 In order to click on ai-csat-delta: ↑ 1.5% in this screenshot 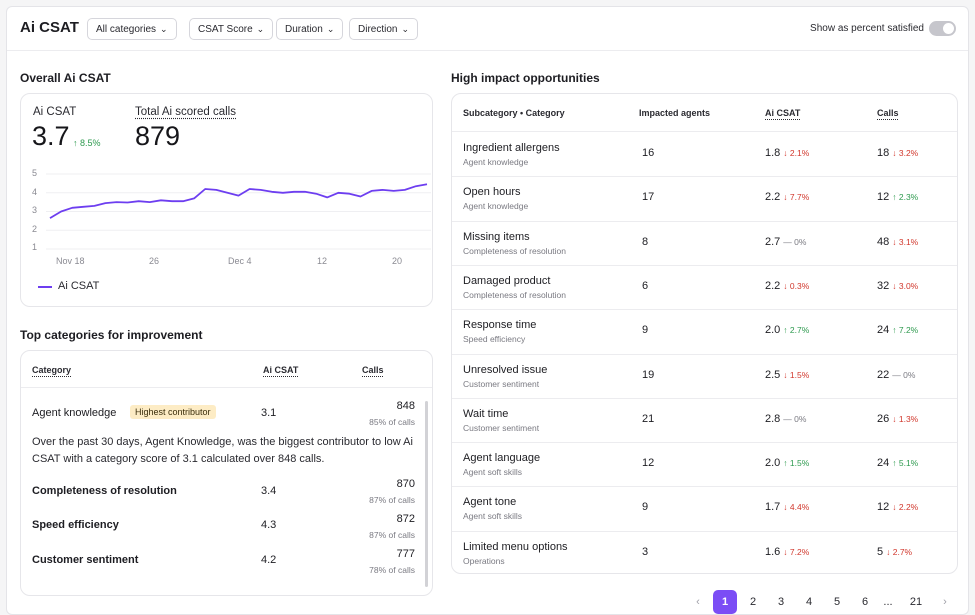, I will do `click(796, 463)`.